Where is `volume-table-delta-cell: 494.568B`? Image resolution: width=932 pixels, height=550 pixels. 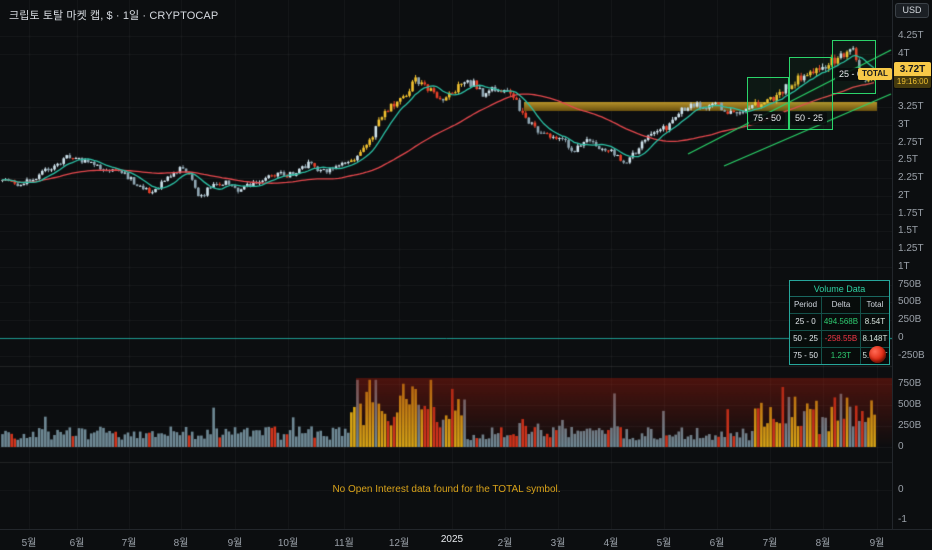 volume-table-delta-cell: 494.568B is located at coordinates (841, 322).